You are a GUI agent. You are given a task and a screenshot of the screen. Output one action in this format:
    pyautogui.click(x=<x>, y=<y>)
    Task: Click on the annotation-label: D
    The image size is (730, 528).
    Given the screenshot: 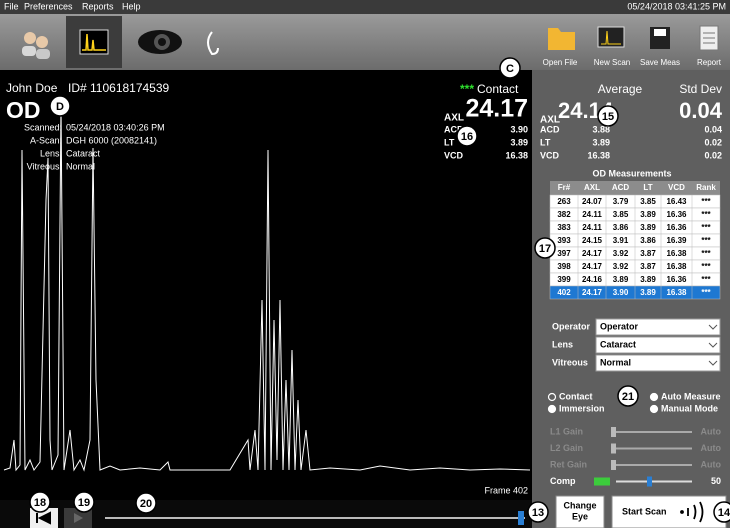 What is the action you would take?
    pyautogui.click(x=60, y=107)
    